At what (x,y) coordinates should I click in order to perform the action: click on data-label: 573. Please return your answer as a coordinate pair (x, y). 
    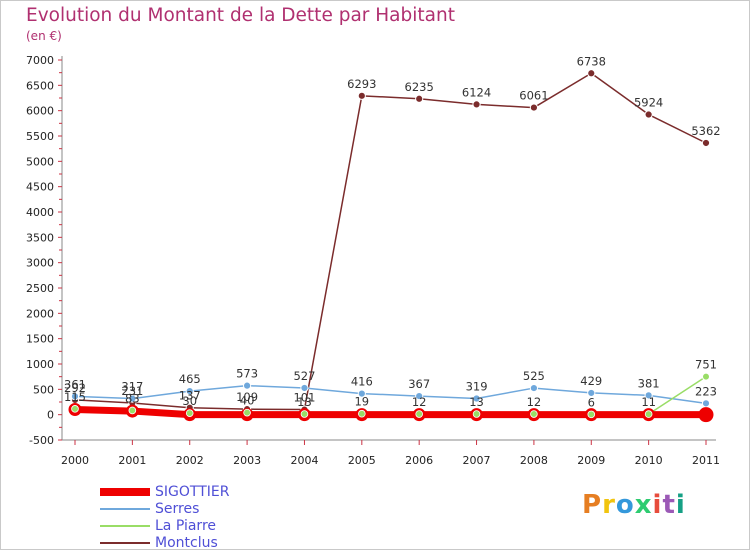
    Looking at the image, I should click on (247, 374).